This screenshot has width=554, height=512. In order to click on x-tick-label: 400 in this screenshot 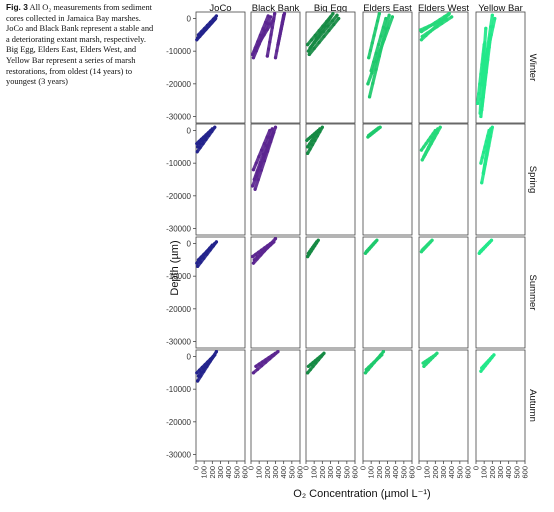, I will do `click(508, 472)`.